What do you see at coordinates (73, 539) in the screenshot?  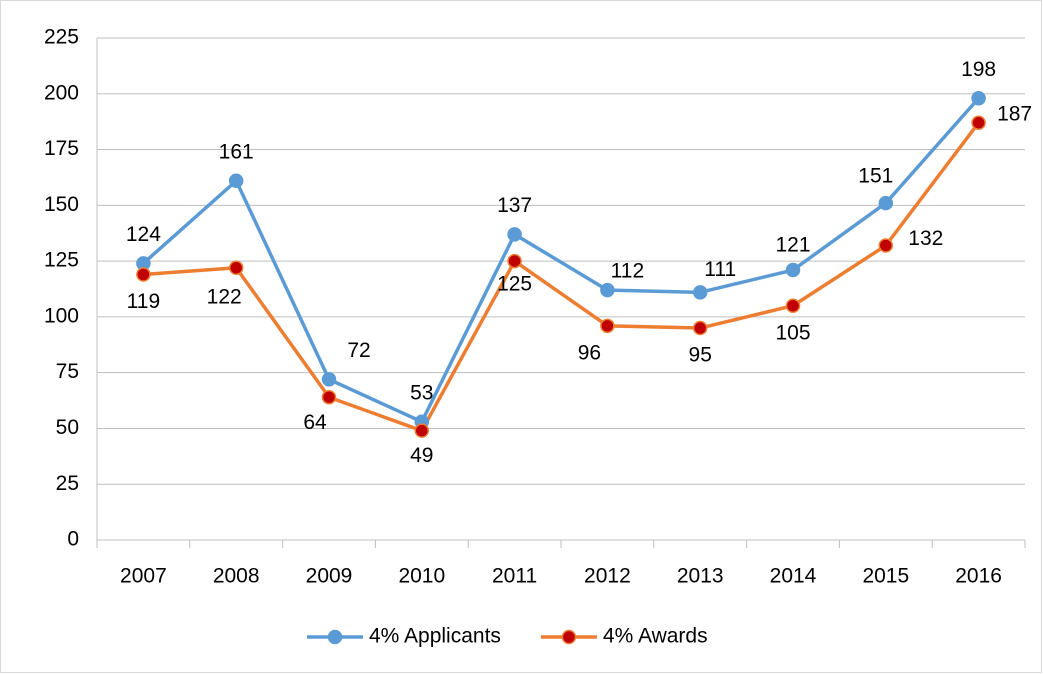 I see `y-tick-label: 0` at bounding box center [73, 539].